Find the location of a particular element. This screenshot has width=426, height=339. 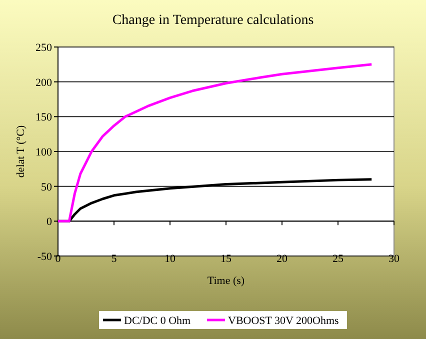

x-axis-title: Time (s) is located at coordinates (226, 281).